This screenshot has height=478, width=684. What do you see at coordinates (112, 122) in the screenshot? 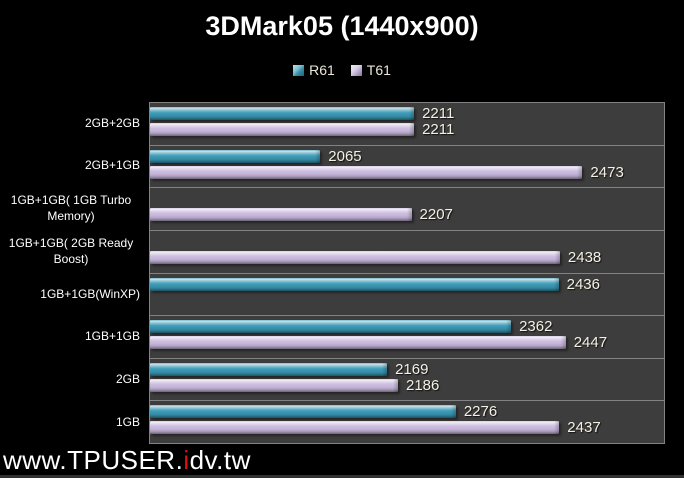
I see `category-label: 2GB+2GB` at bounding box center [112, 122].